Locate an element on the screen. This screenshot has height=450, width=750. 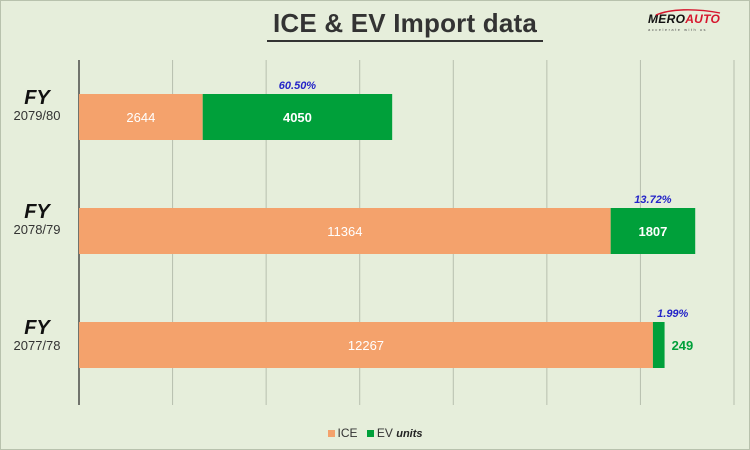
legend-swatch-ev is located at coordinates (370, 433).